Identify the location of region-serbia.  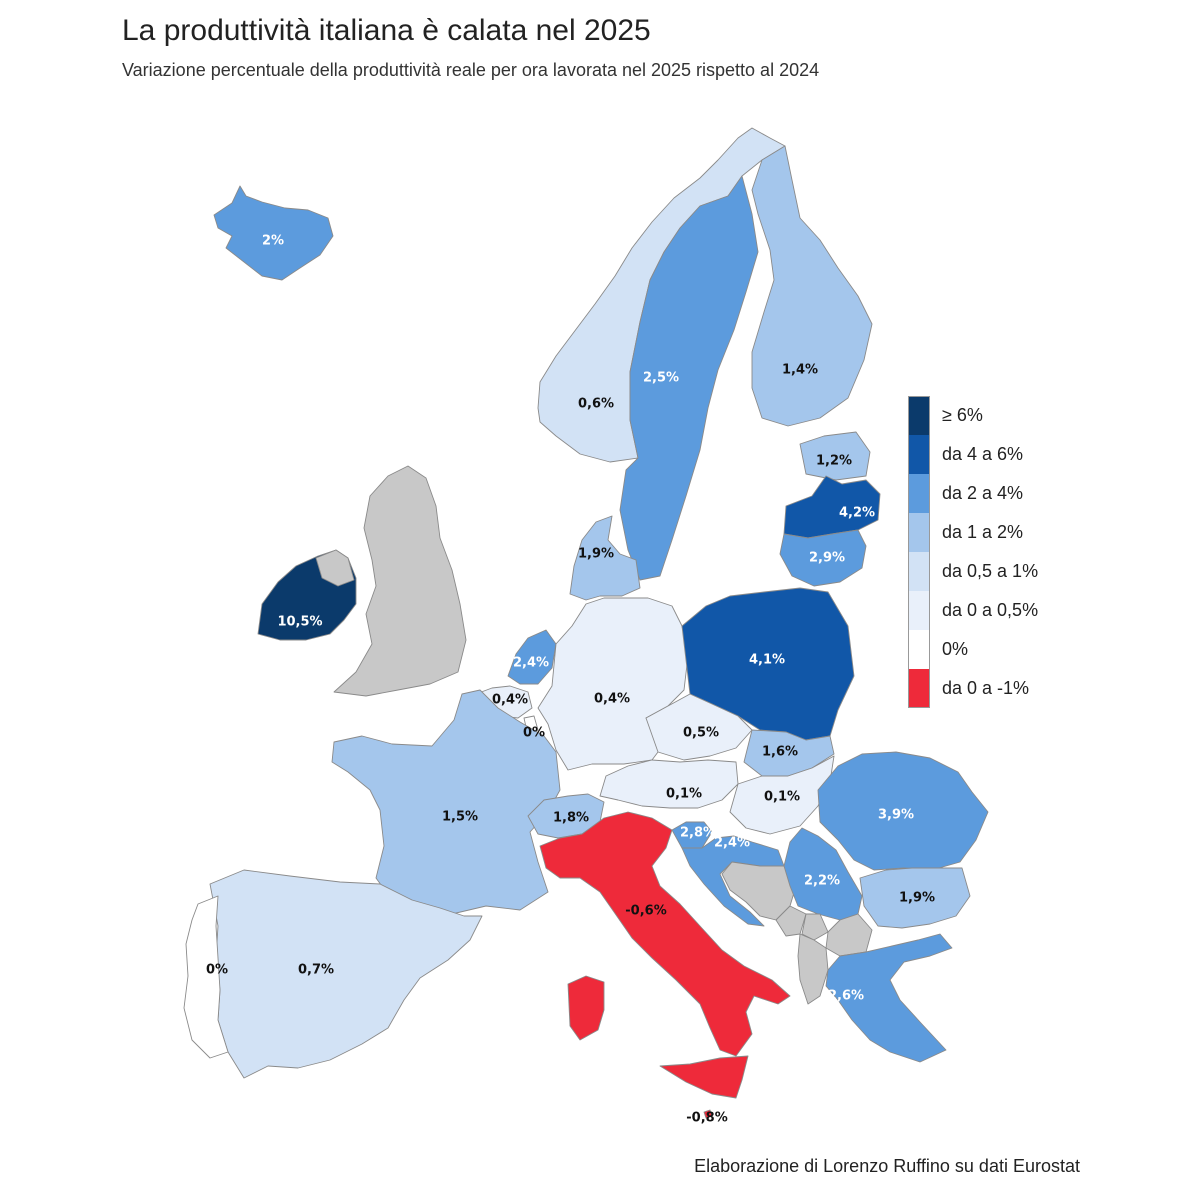
(823, 874).